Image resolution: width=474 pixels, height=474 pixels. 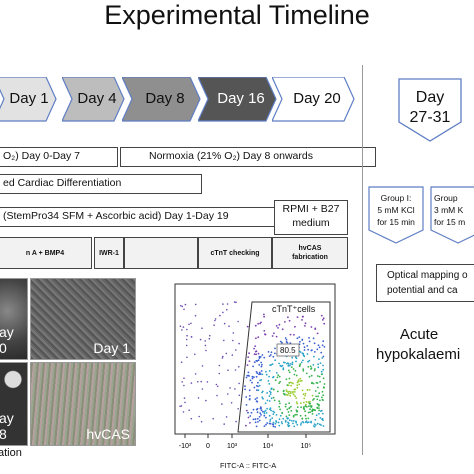 I want to click on timeline-label: Day 4, so click(x=97, y=98).